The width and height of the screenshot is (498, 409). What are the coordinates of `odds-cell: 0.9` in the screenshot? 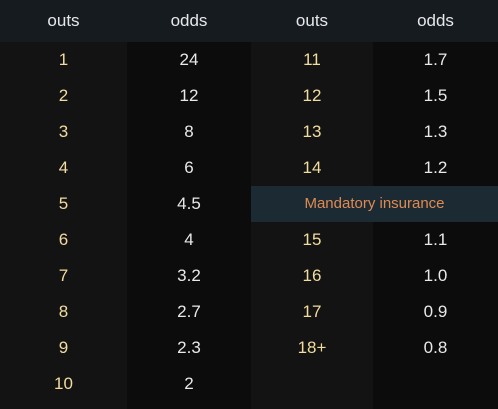 It's located at (435, 311).